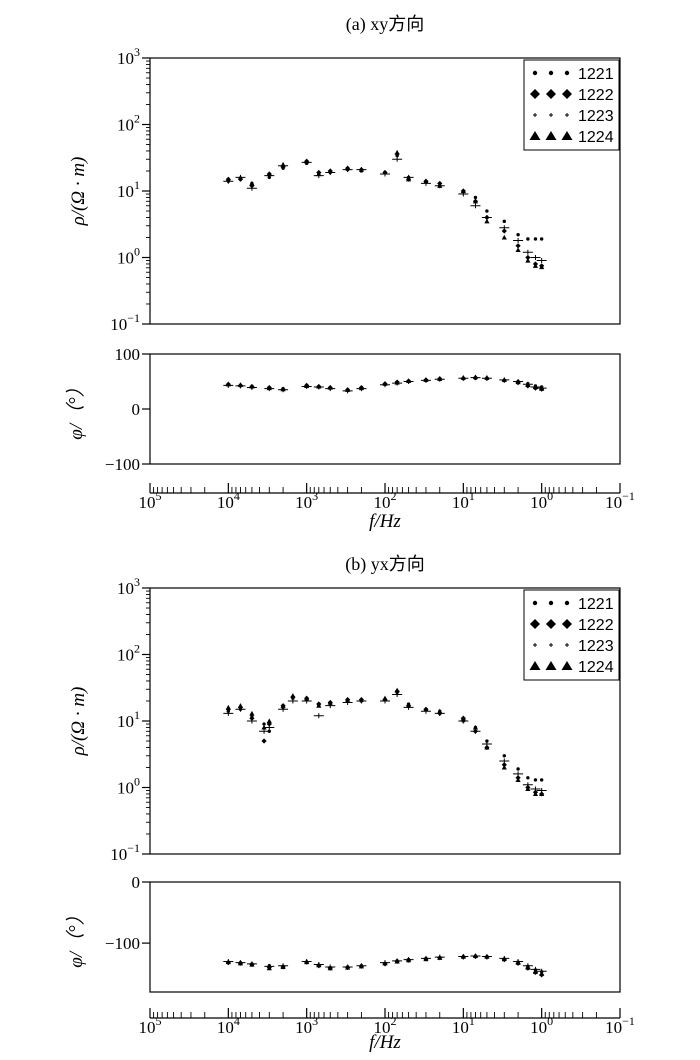  I want to click on y-axis-label: ρ/(Ω · m), so click(78, 192).